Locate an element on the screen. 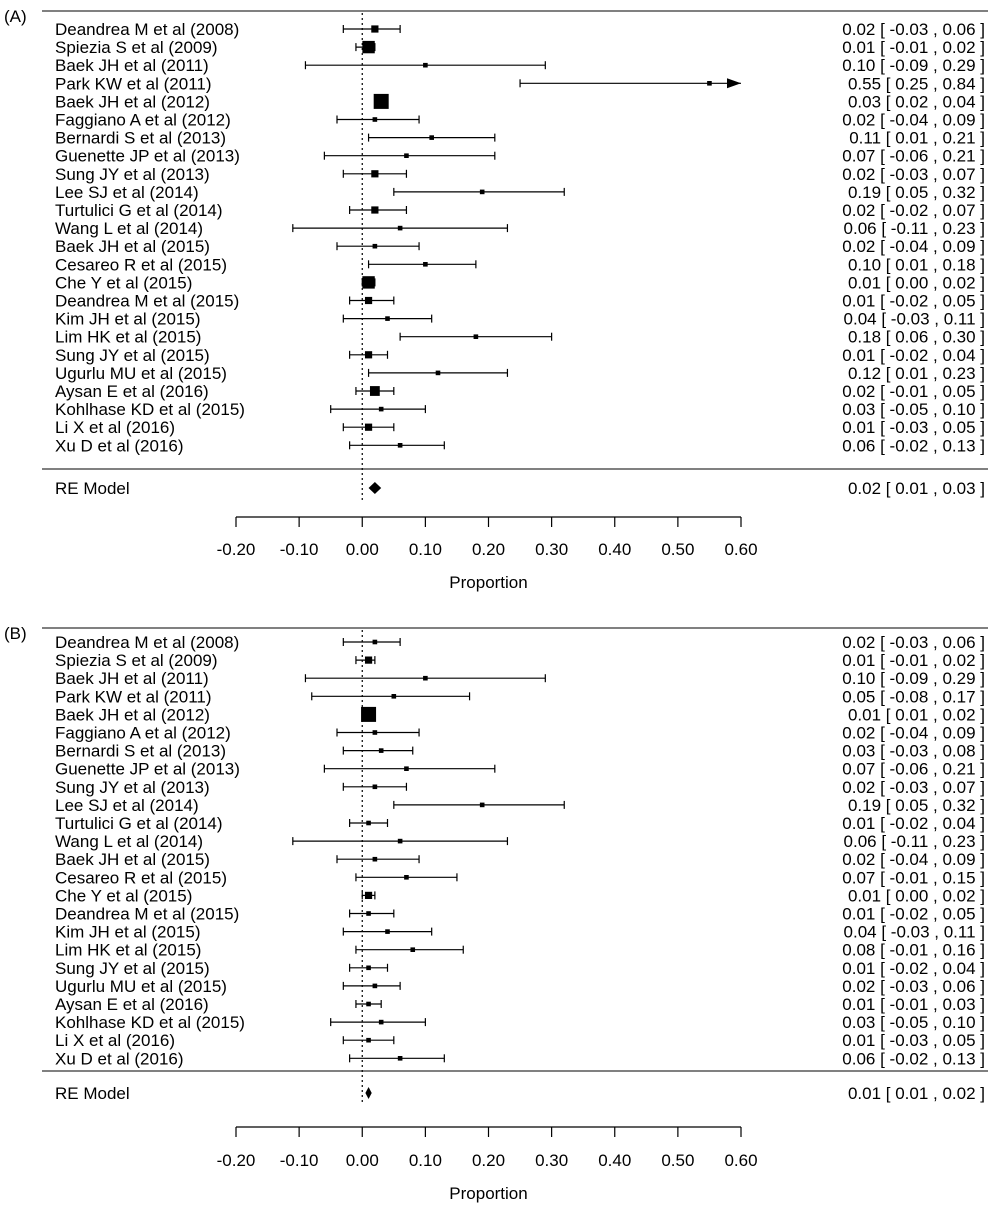  summary-estimate-text: 0.02 [ 0.01 , 0.03 ] is located at coordinates (916, 488).